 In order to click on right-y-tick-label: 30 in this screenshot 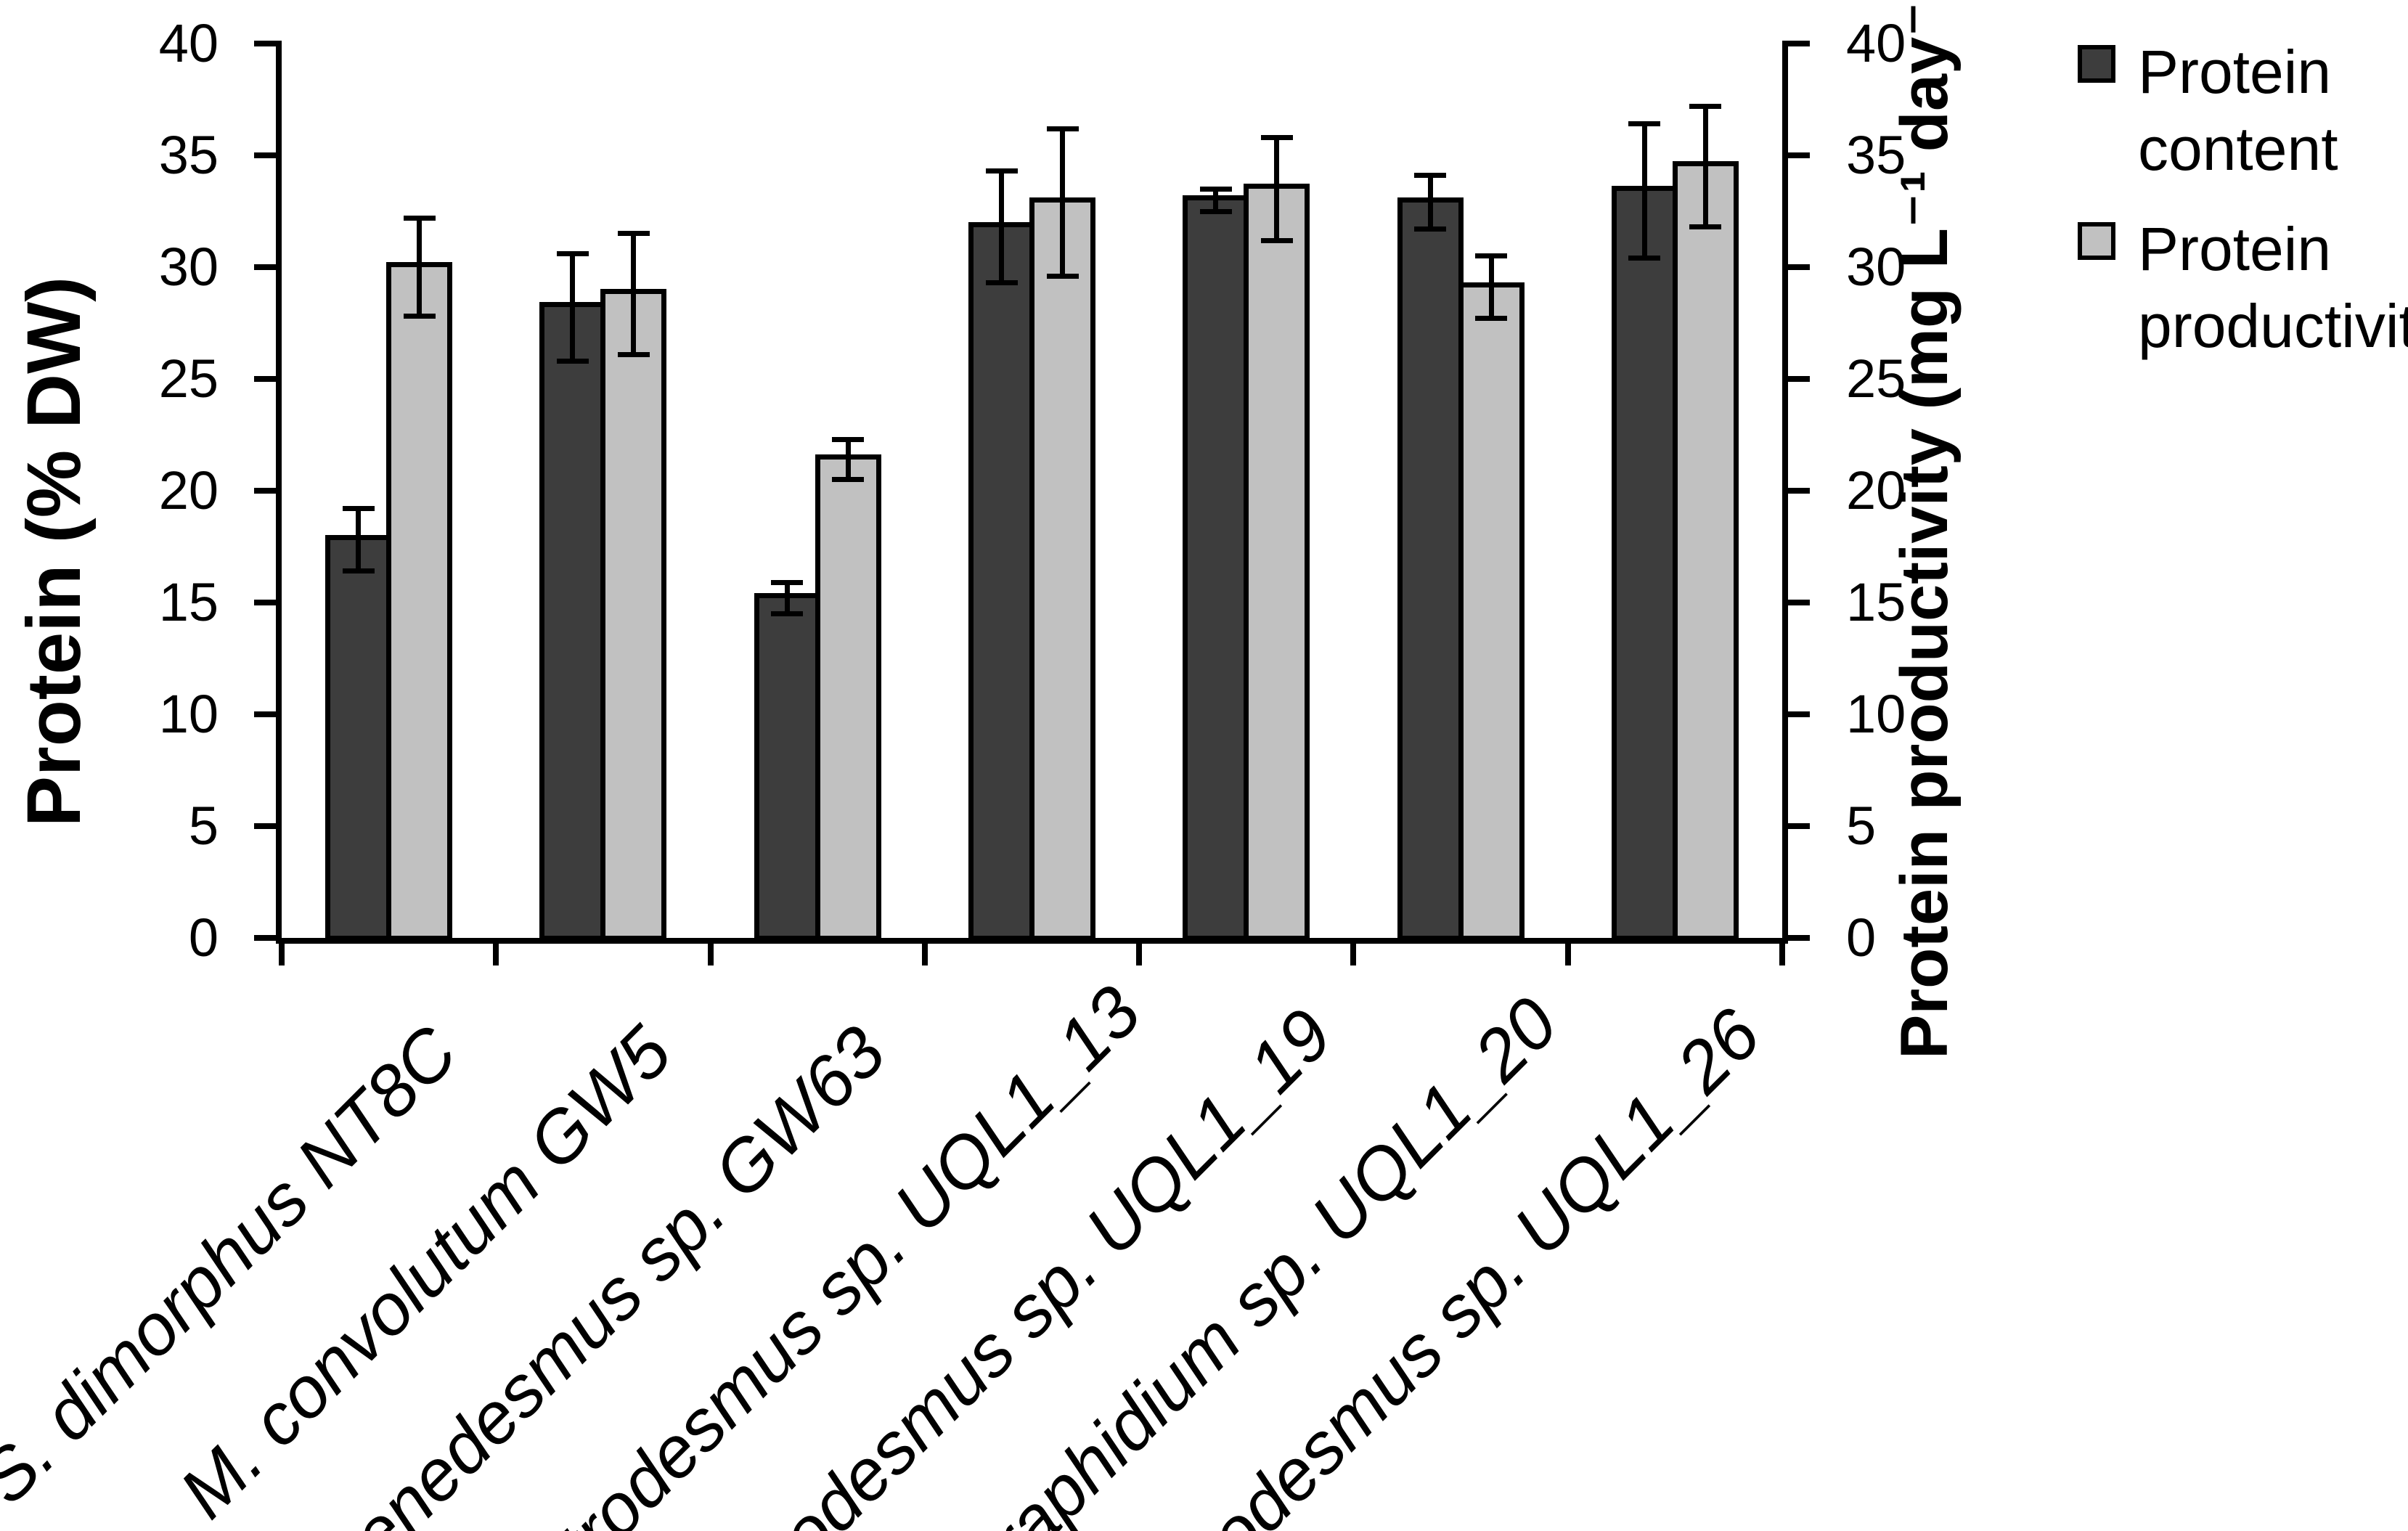, I will do `click(1876, 267)`.